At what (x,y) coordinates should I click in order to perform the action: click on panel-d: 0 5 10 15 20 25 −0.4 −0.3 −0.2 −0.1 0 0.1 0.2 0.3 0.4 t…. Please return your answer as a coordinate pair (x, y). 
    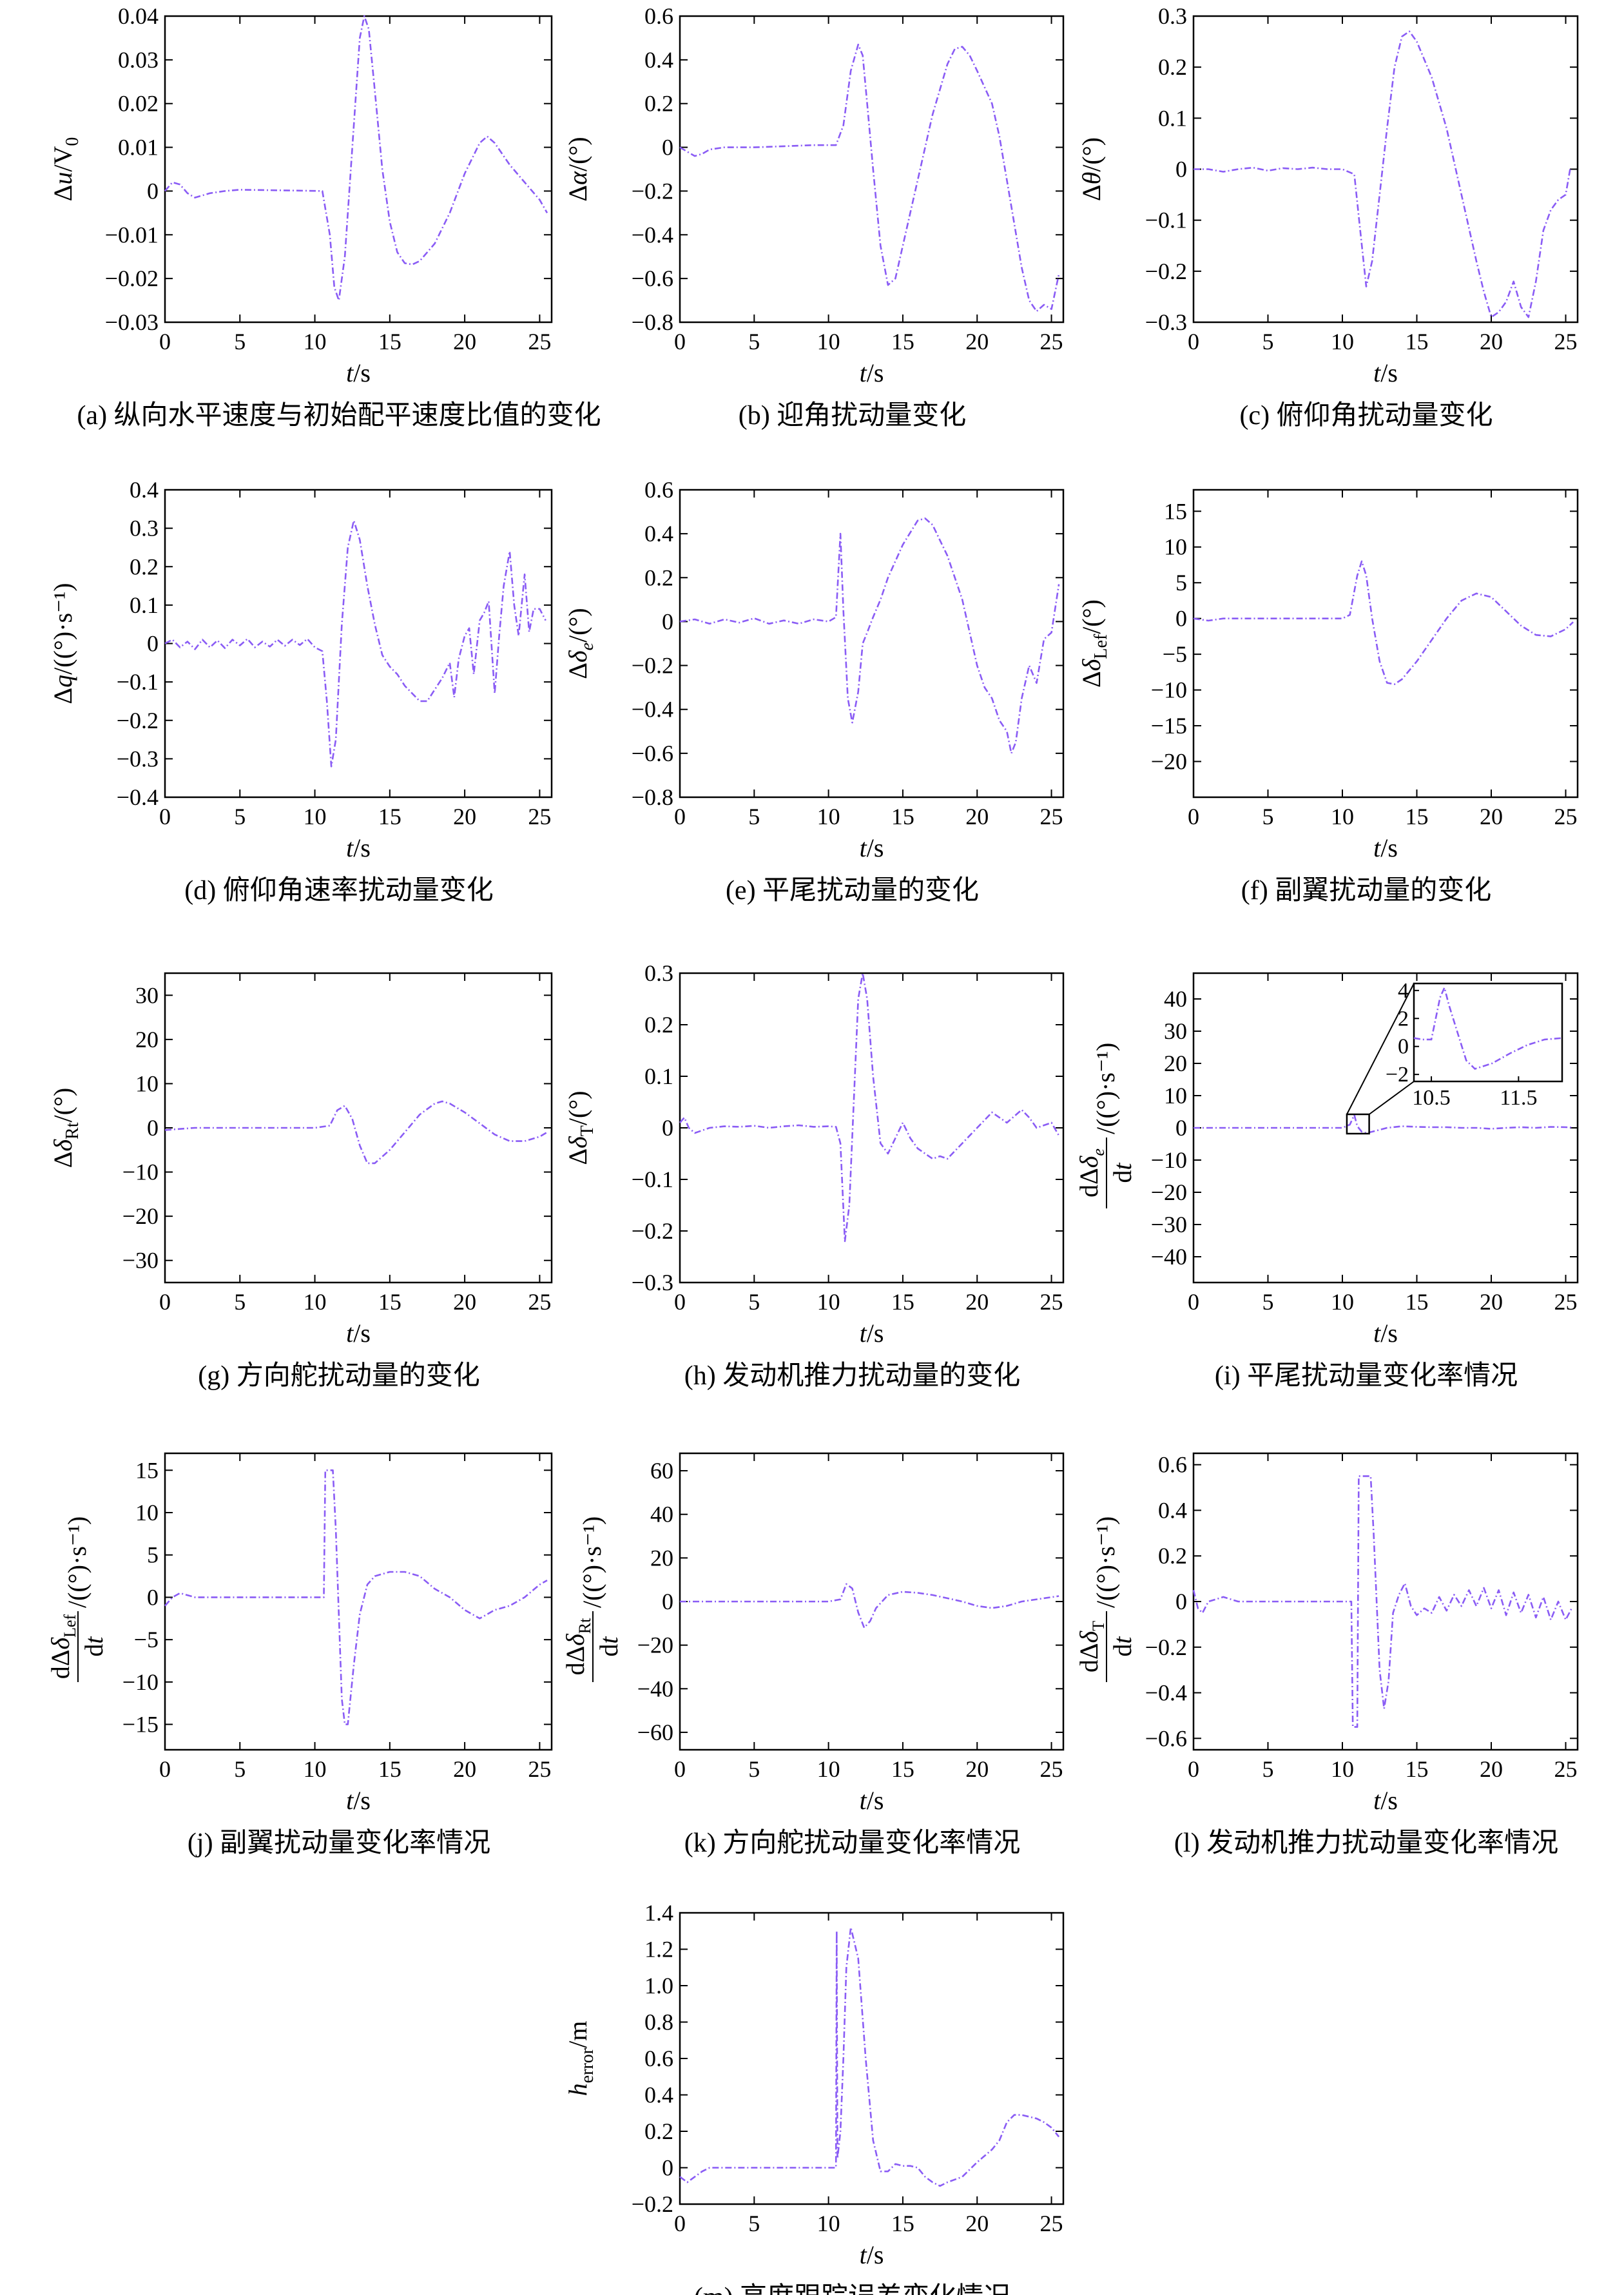
    Looking at the image, I should click on (300, 691).